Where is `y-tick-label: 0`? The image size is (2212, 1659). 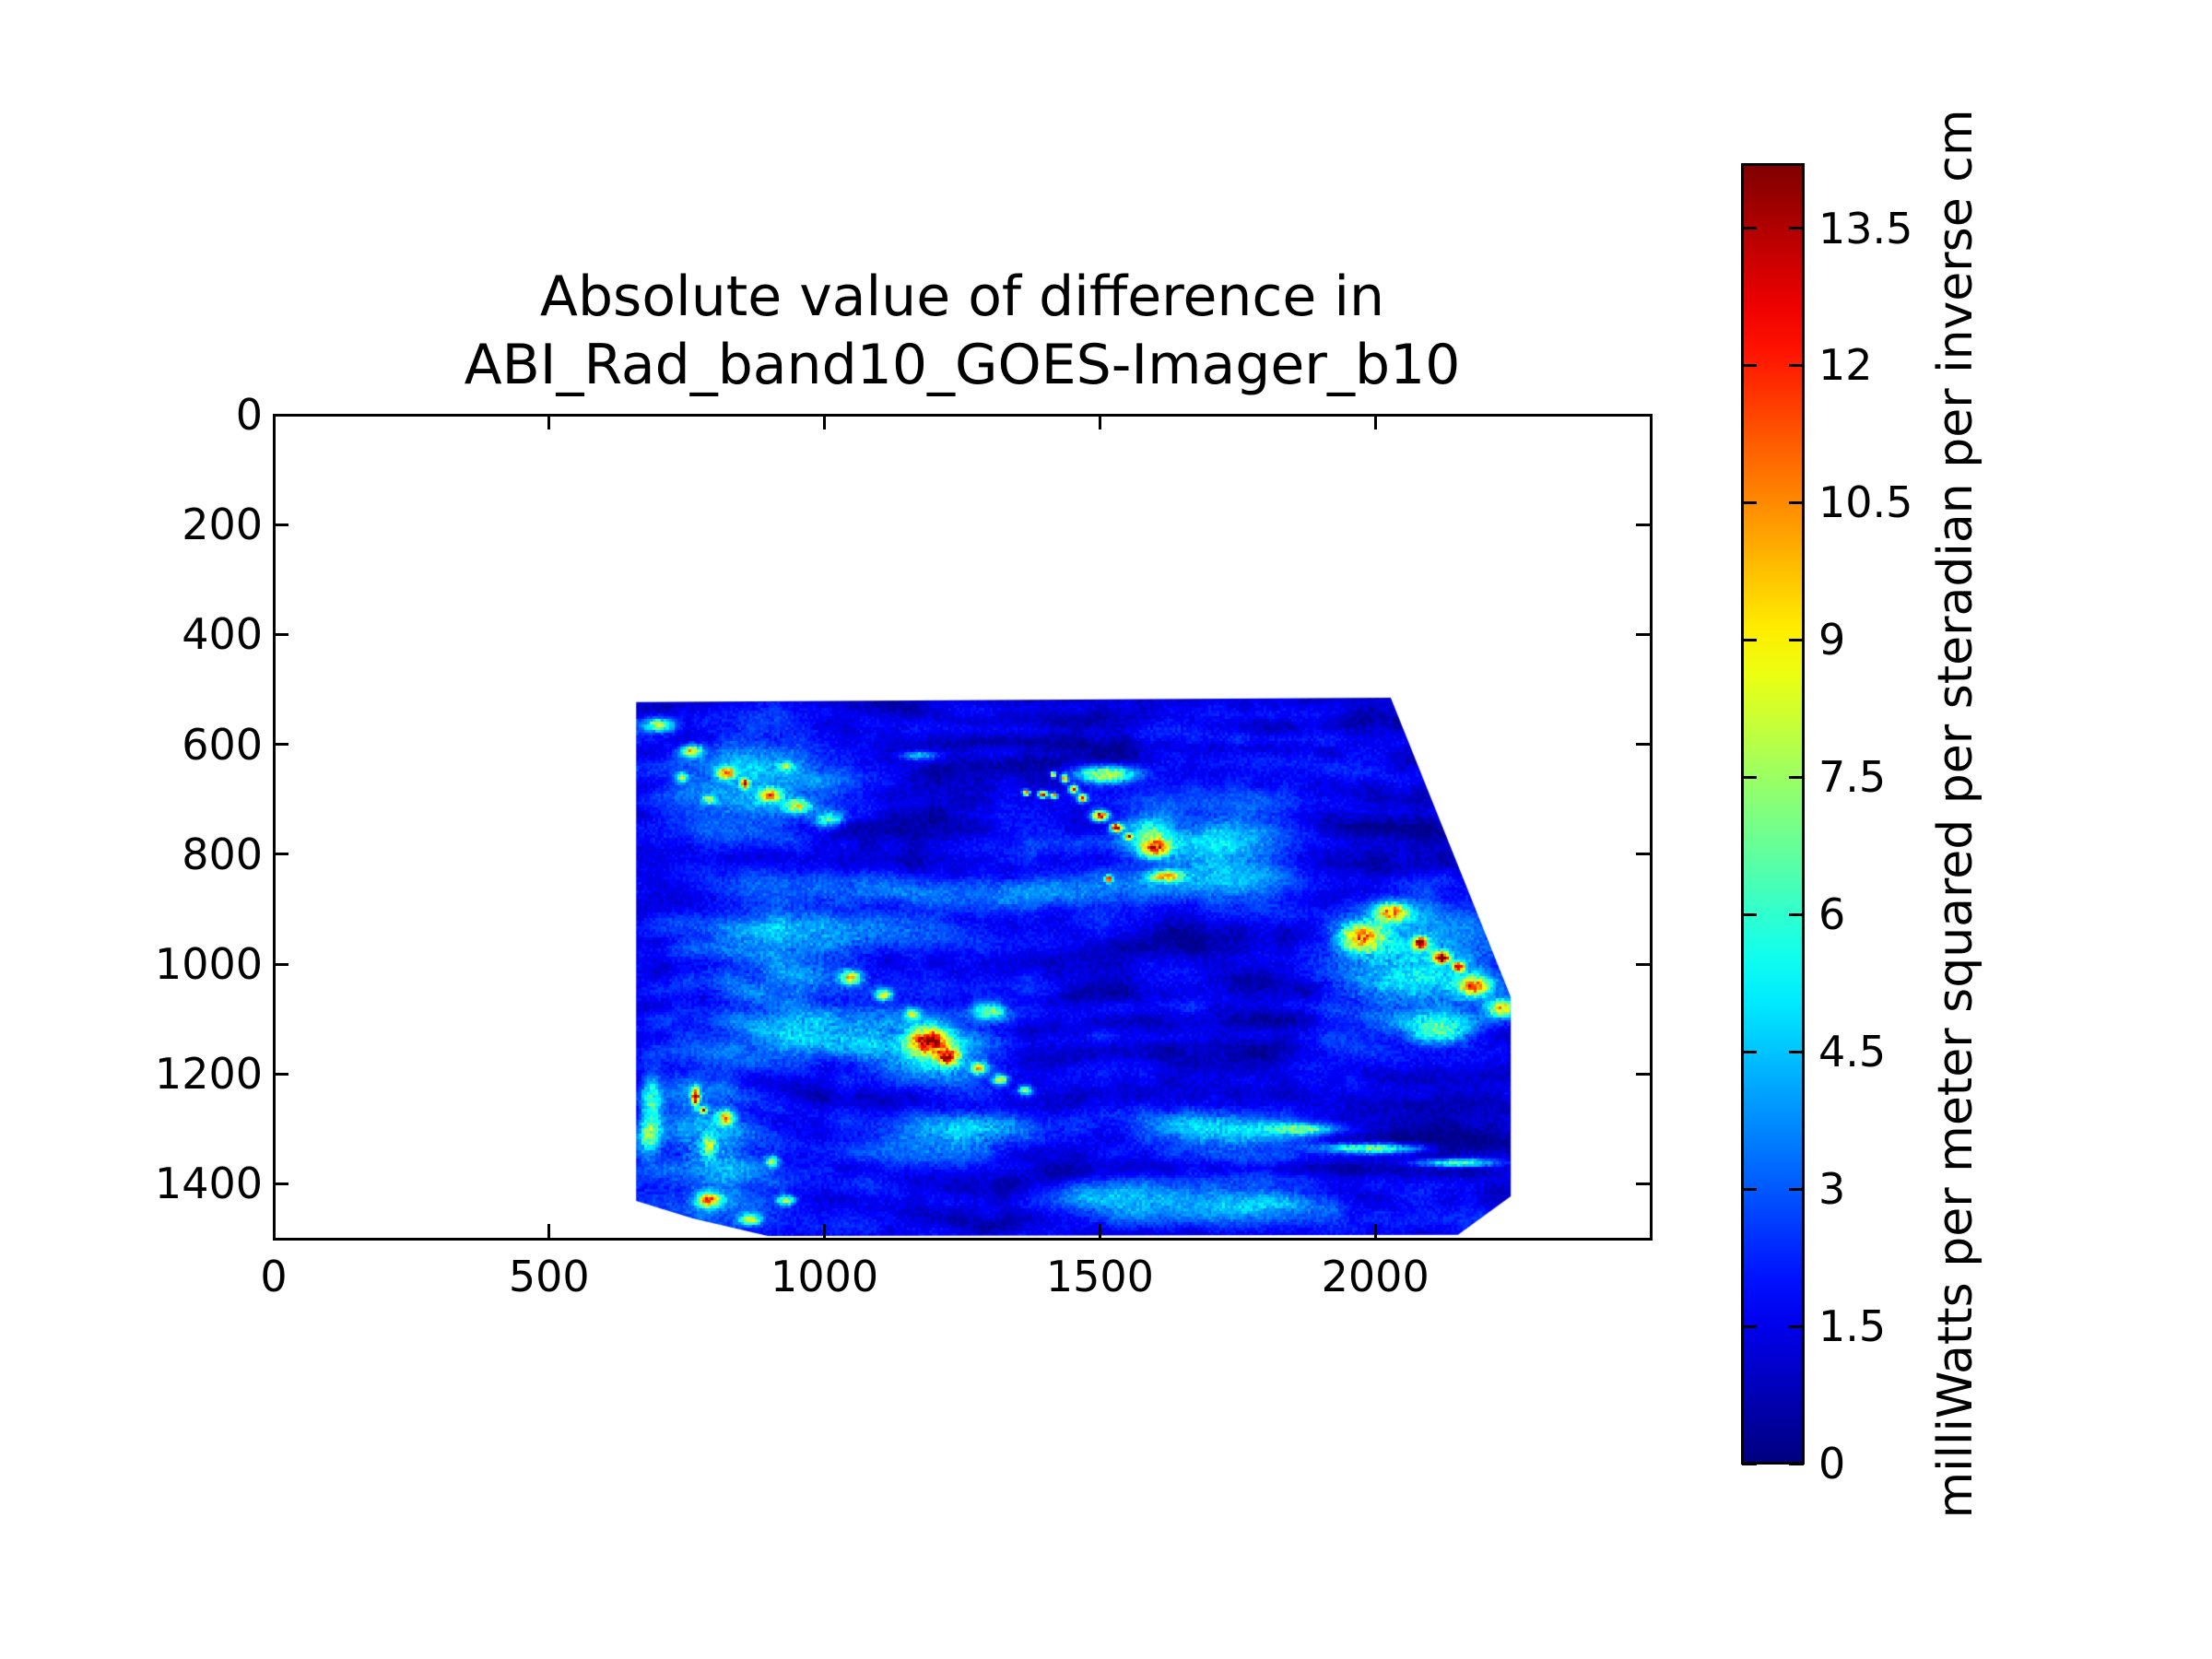
y-tick-label: 0 is located at coordinates (249, 415).